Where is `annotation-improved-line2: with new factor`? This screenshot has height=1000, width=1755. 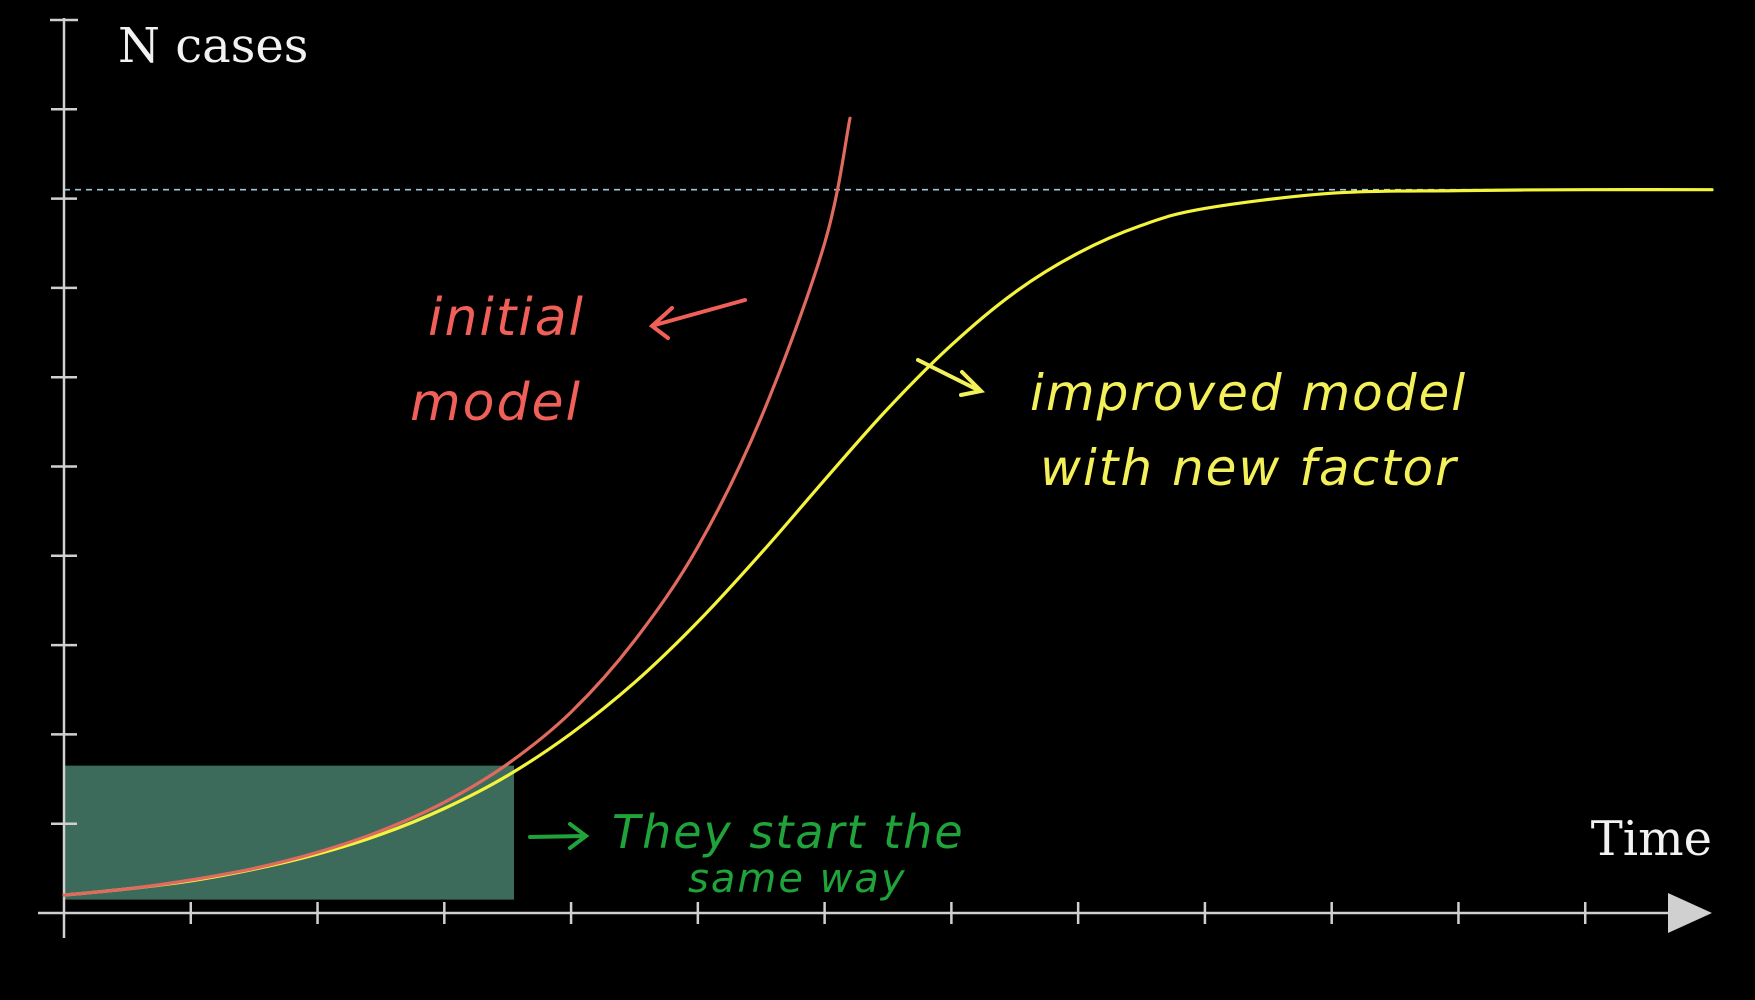 annotation-improved-line2: with new factor is located at coordinates (1249, 468).